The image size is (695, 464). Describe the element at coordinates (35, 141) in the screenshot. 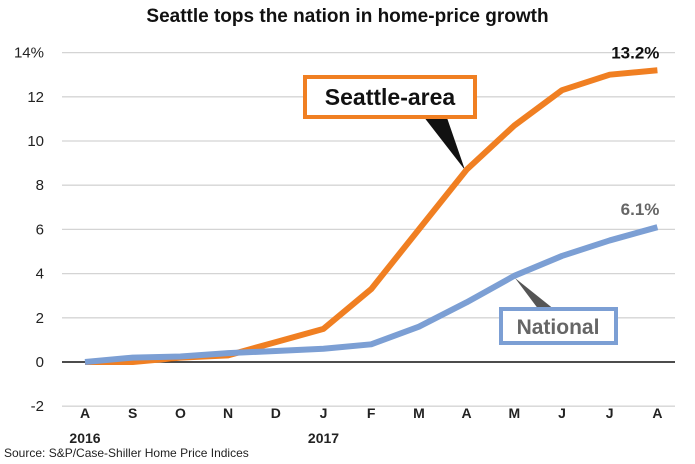

I see `y-tick-label: 10` at that location.